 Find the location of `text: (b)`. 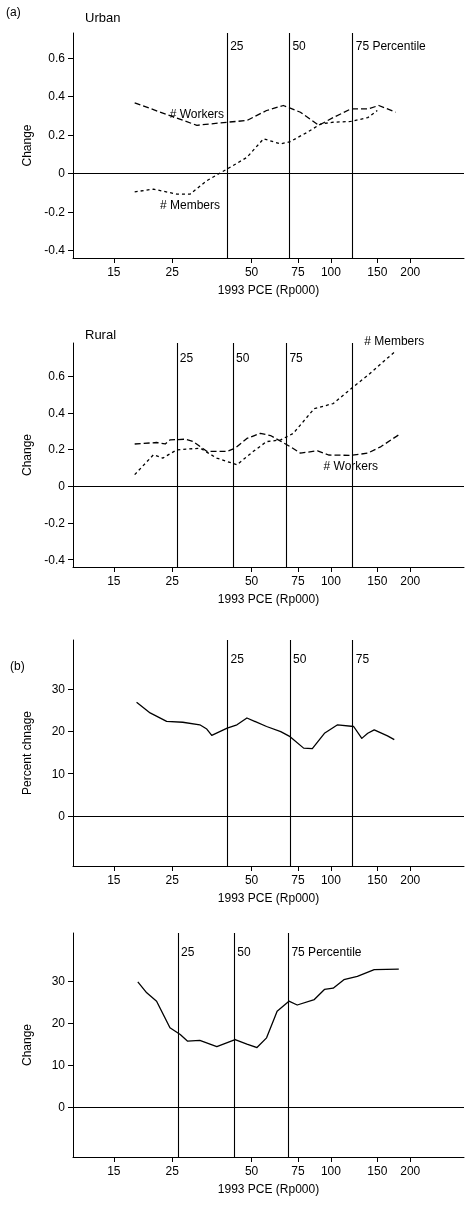

text: (b) is located at coordinates (17, 666).